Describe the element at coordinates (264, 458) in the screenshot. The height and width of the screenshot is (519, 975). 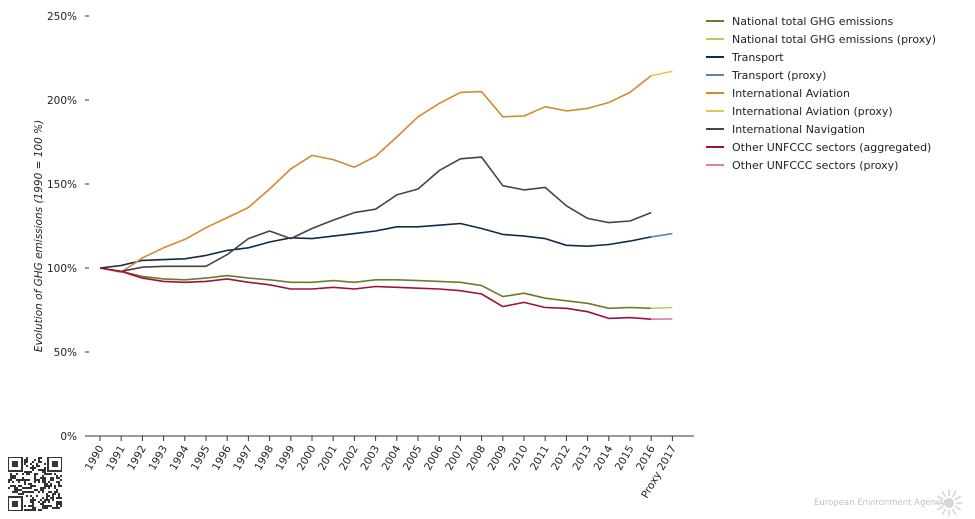
I see `x-tick-label: 1998` at that location.